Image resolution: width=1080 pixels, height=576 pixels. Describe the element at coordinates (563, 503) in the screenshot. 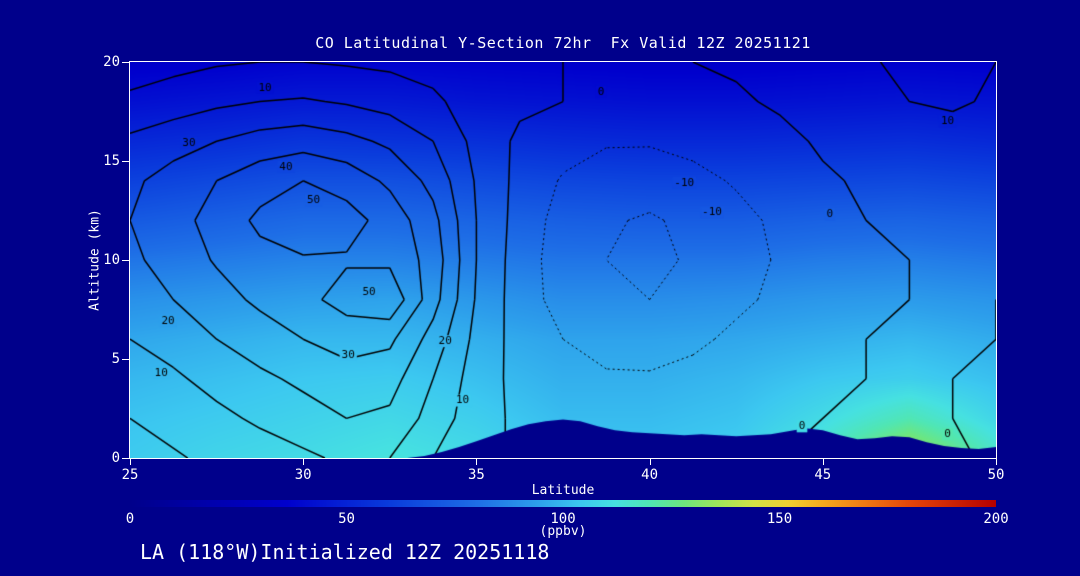

I see `colorbar` at that location.